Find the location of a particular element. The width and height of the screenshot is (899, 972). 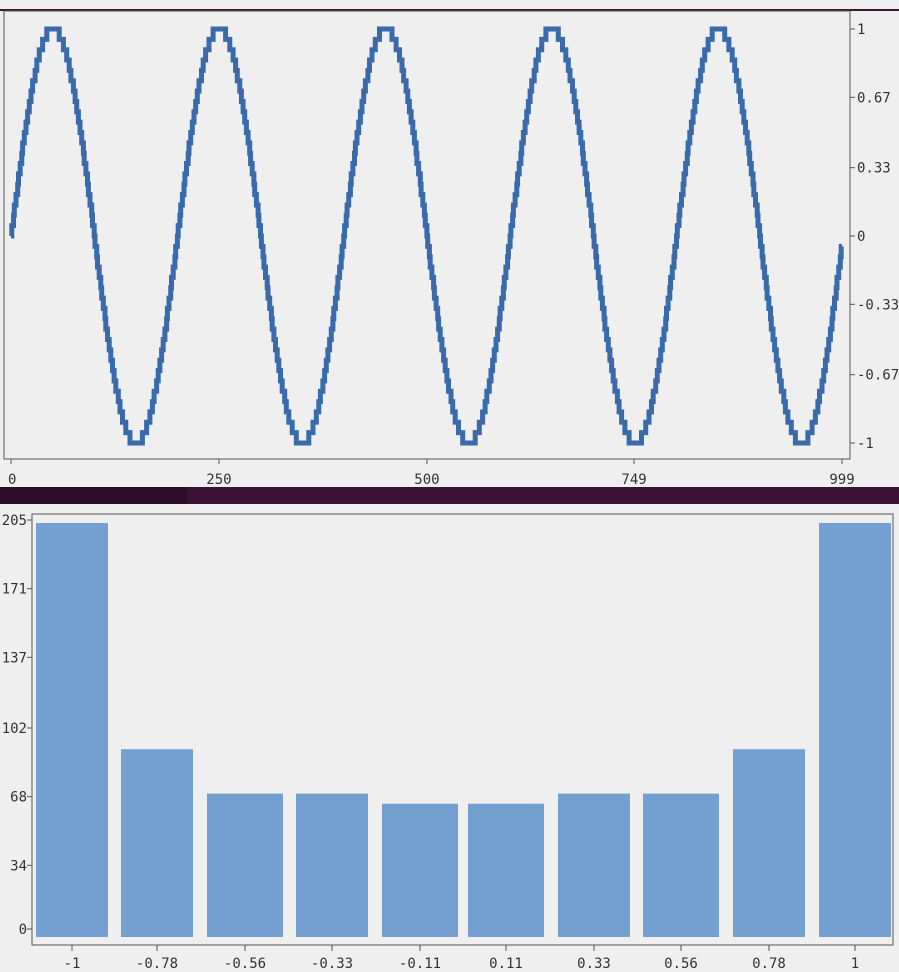

bar-x-tick-label: 0.56 is located at coordinates (681, 964).